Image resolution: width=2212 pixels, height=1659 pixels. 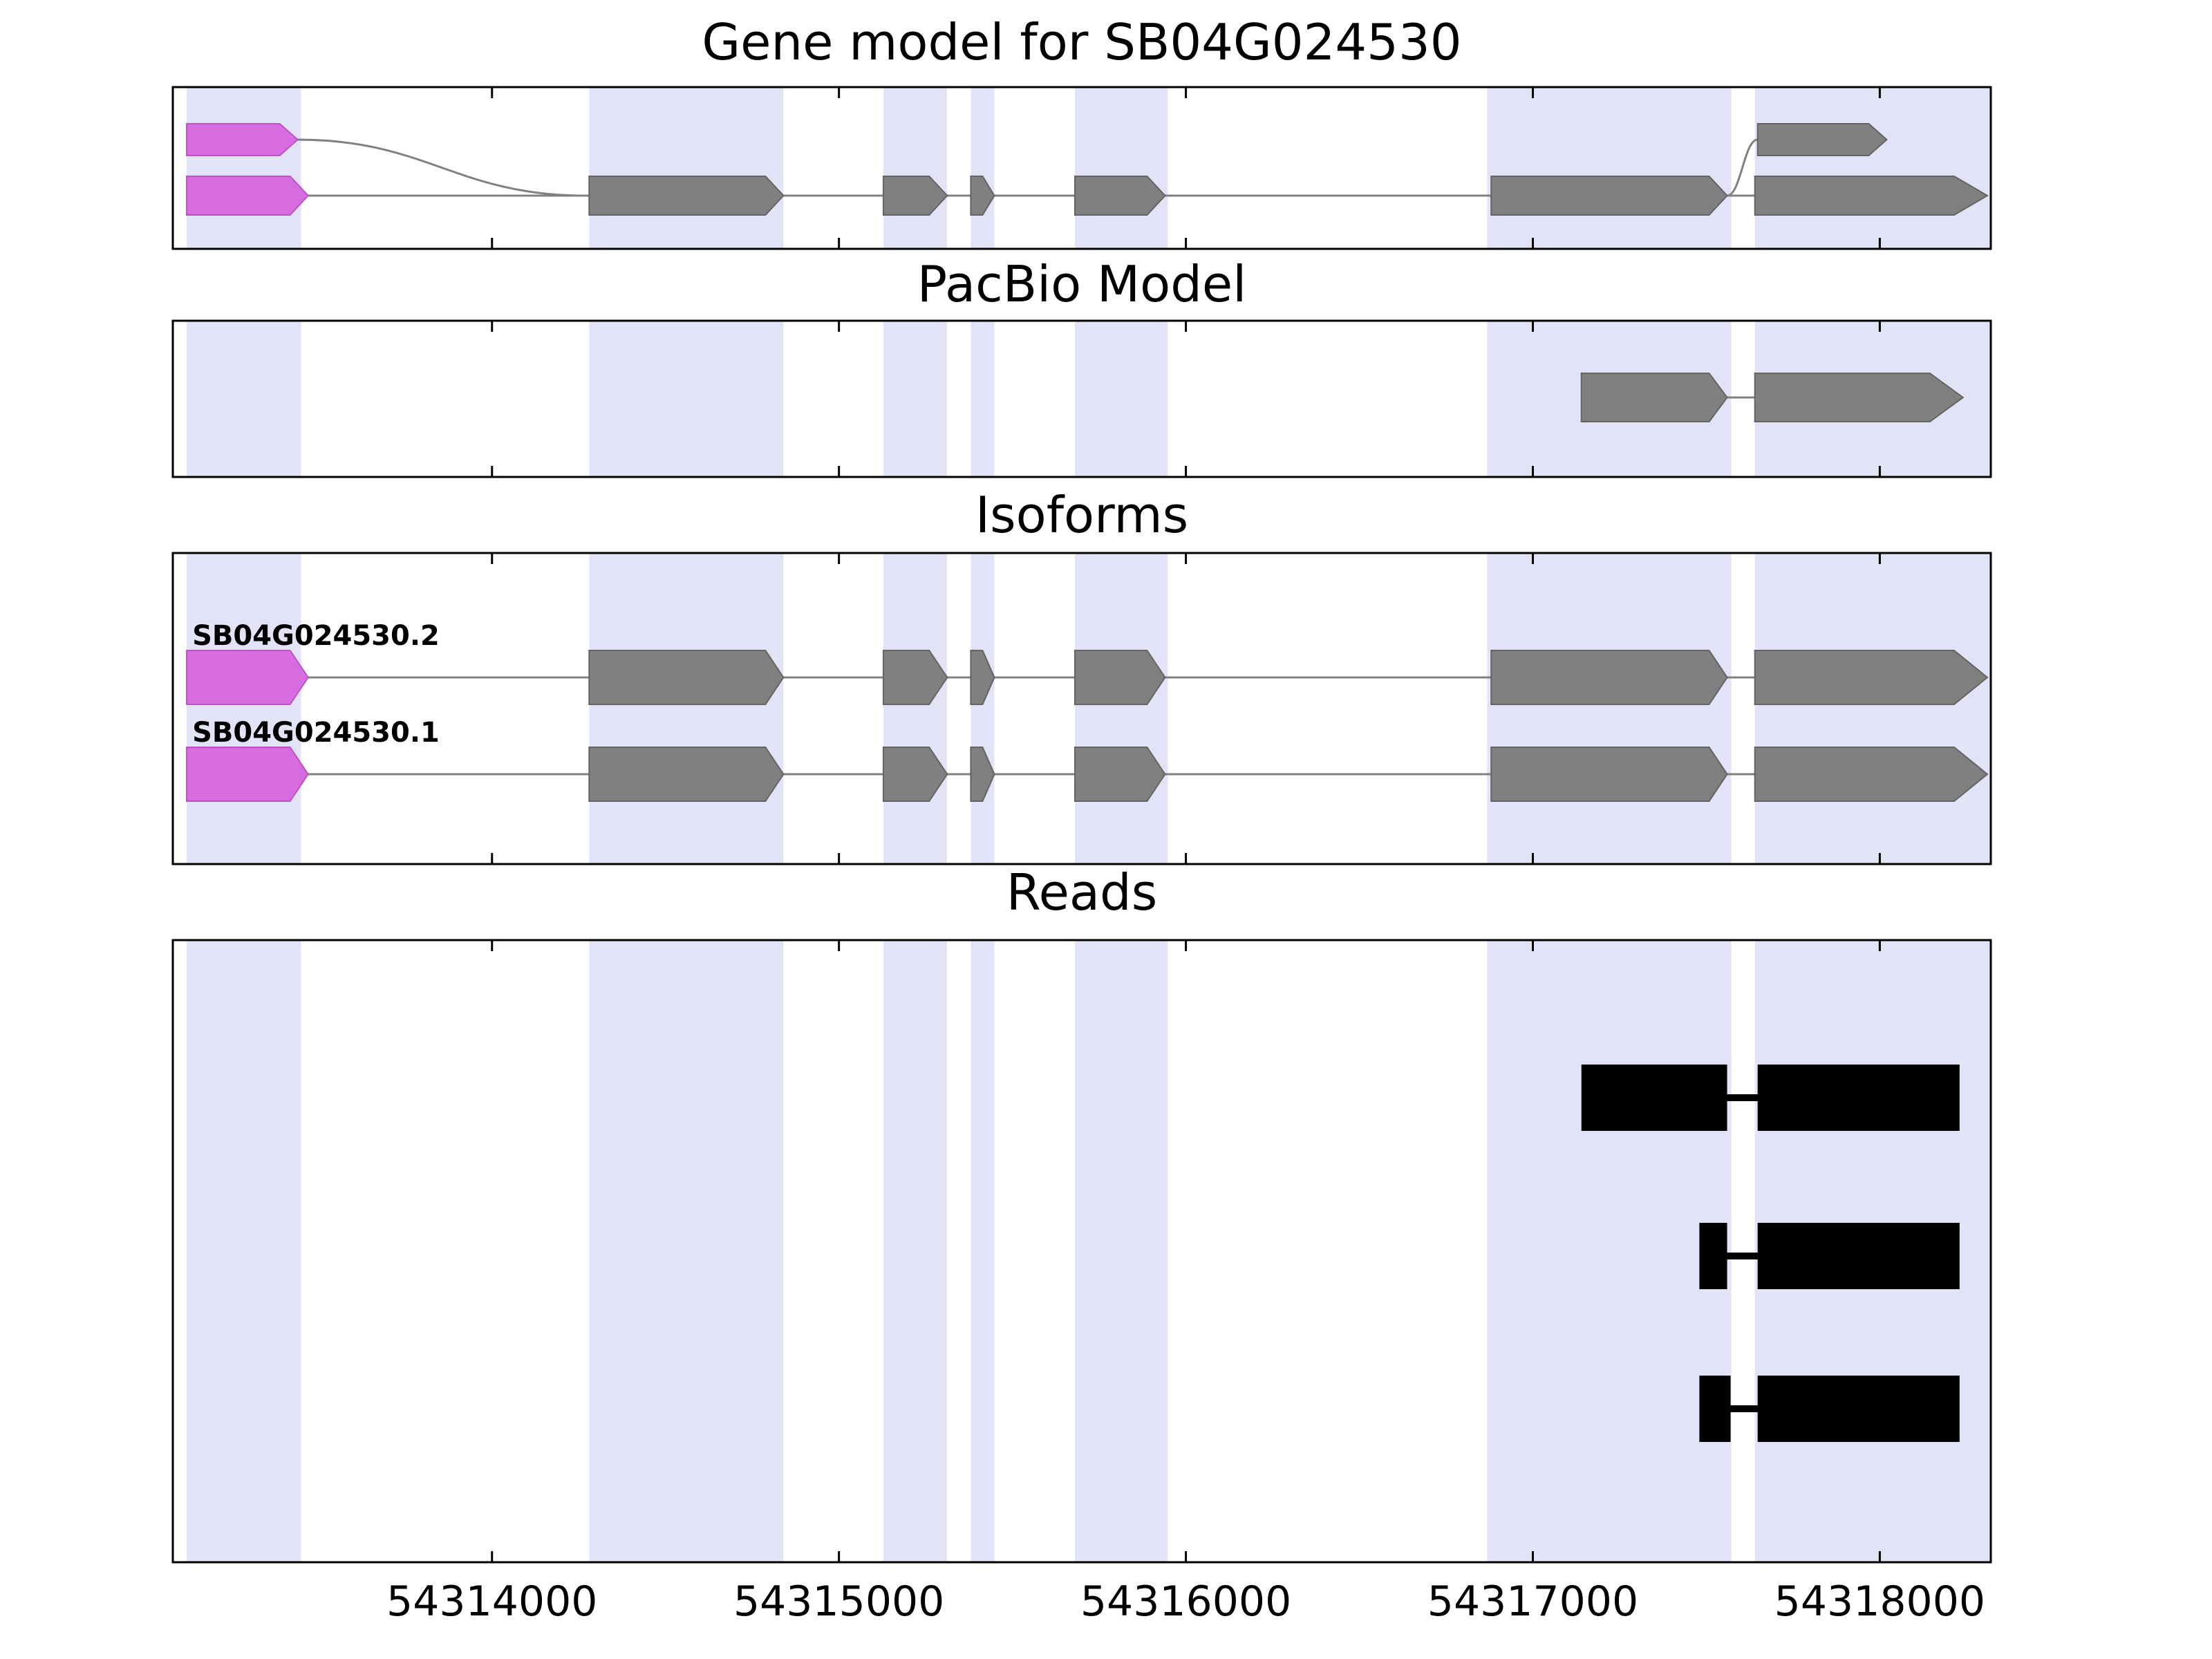 What do you see at coordinates (1082, 892) in the screenshot?
I see `reads-title: Reads` at bounding box center [1082, 892].